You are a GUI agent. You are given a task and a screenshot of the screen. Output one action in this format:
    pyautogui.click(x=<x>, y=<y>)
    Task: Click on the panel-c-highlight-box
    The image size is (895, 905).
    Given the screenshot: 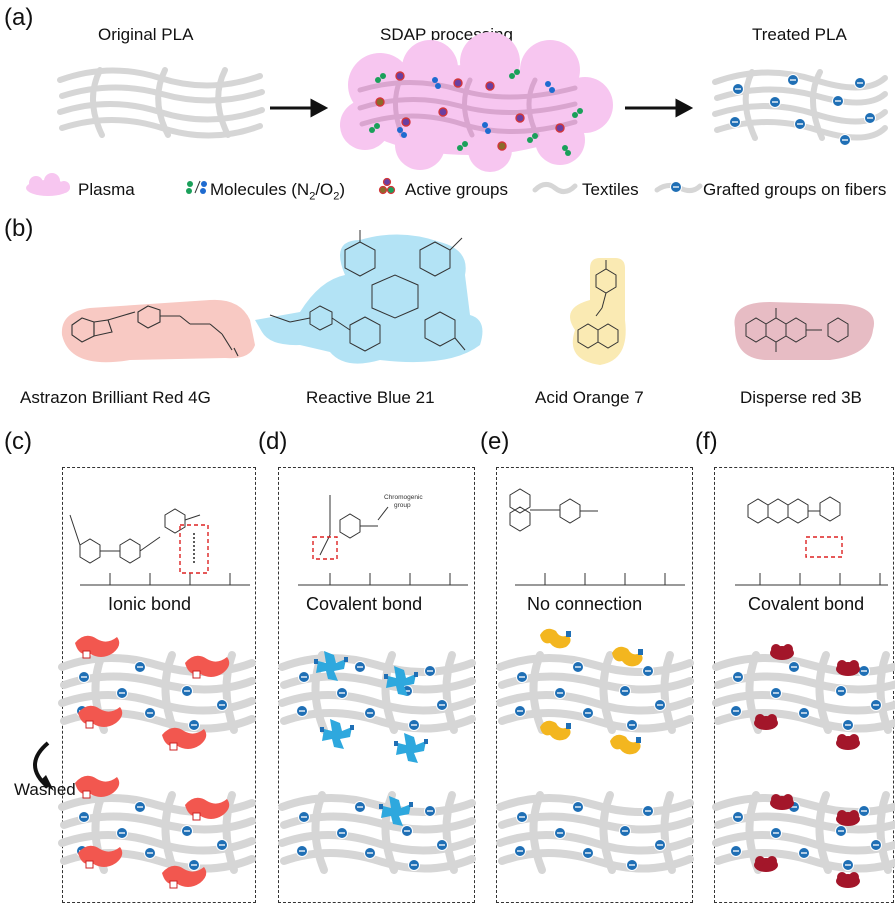 What is the action you would take?
    pyautogui.click(x=194, y=549)
    